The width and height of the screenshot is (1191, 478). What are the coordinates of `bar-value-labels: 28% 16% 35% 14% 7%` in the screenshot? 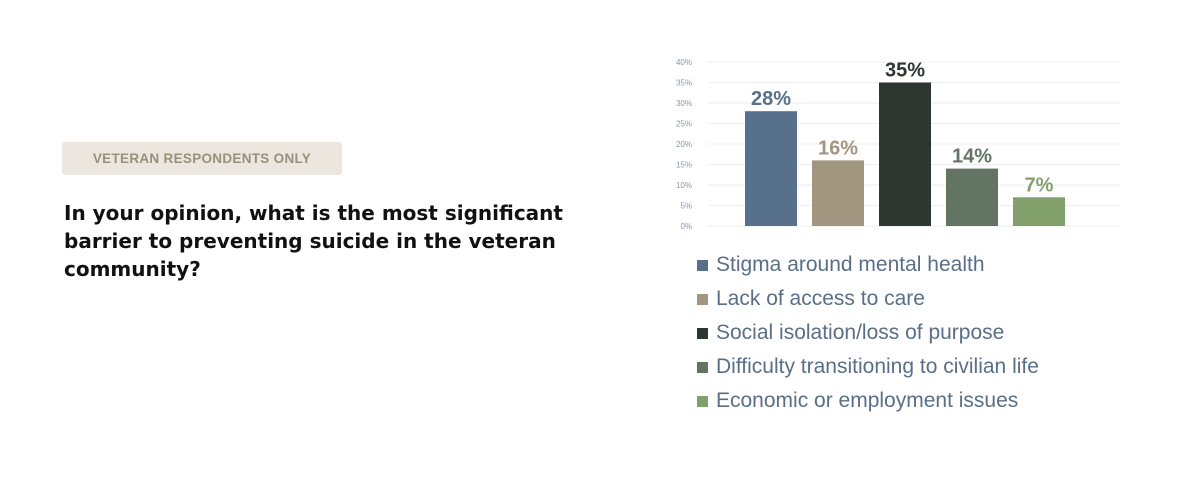 It's located at (902, 128).